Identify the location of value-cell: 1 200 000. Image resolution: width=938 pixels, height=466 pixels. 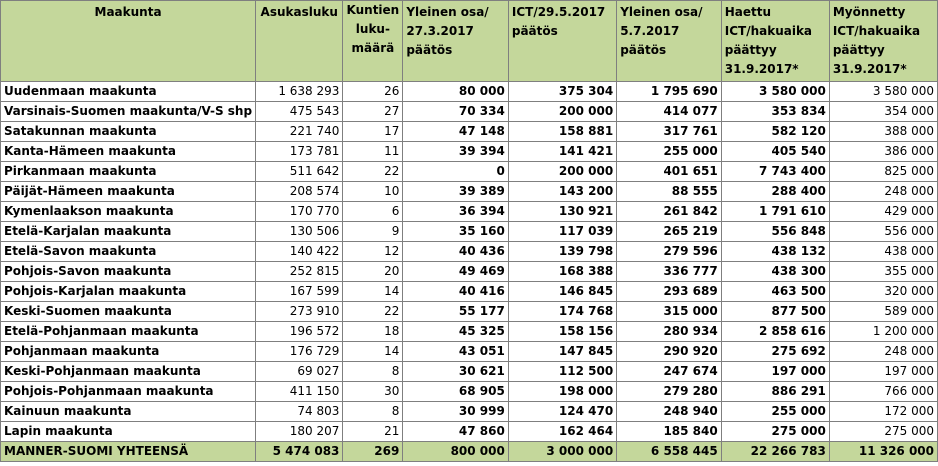
(883, 331).